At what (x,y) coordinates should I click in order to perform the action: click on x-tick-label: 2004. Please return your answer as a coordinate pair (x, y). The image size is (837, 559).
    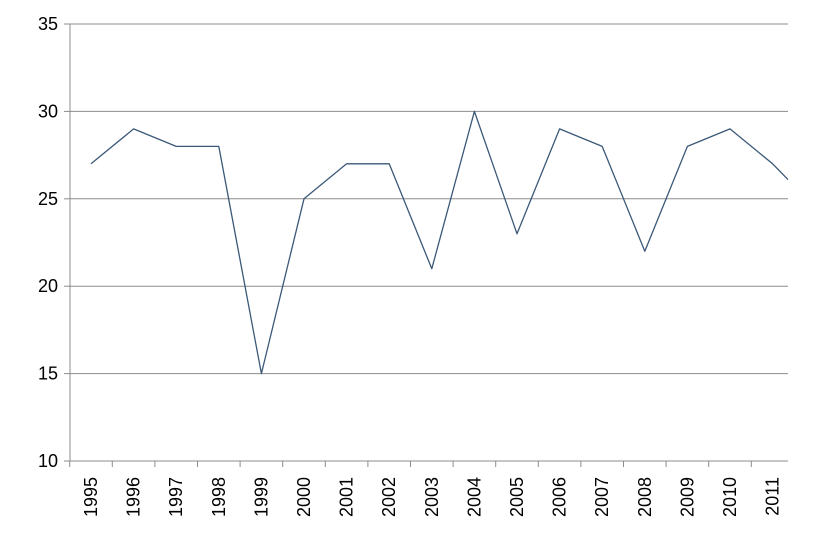
    Looking at the image, I should click on (474, 497).